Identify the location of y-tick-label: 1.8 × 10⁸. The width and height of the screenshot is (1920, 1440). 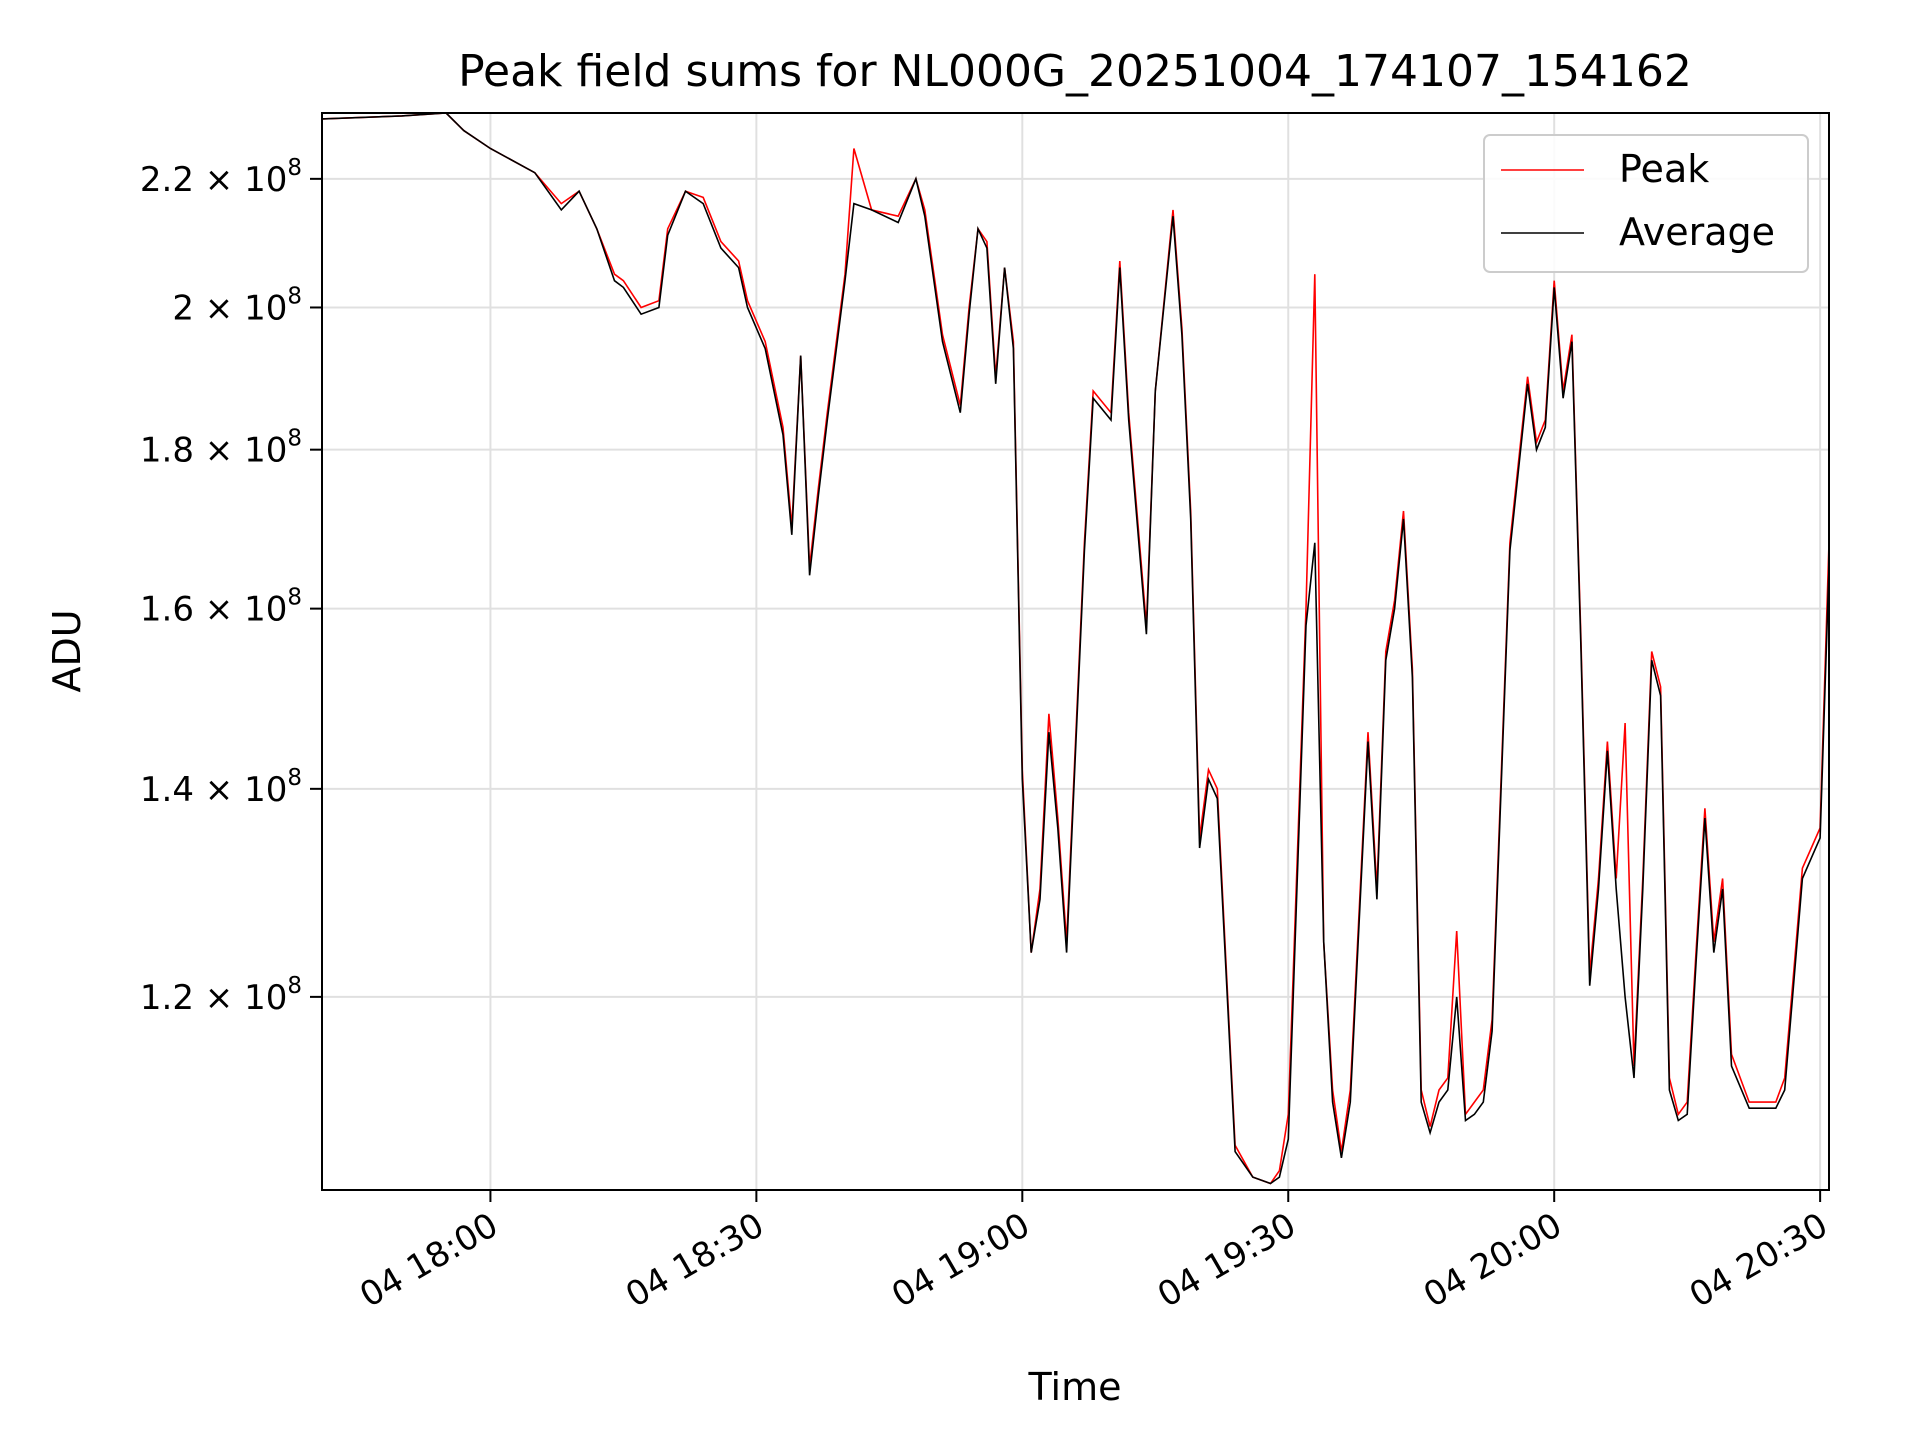
(221, 448).